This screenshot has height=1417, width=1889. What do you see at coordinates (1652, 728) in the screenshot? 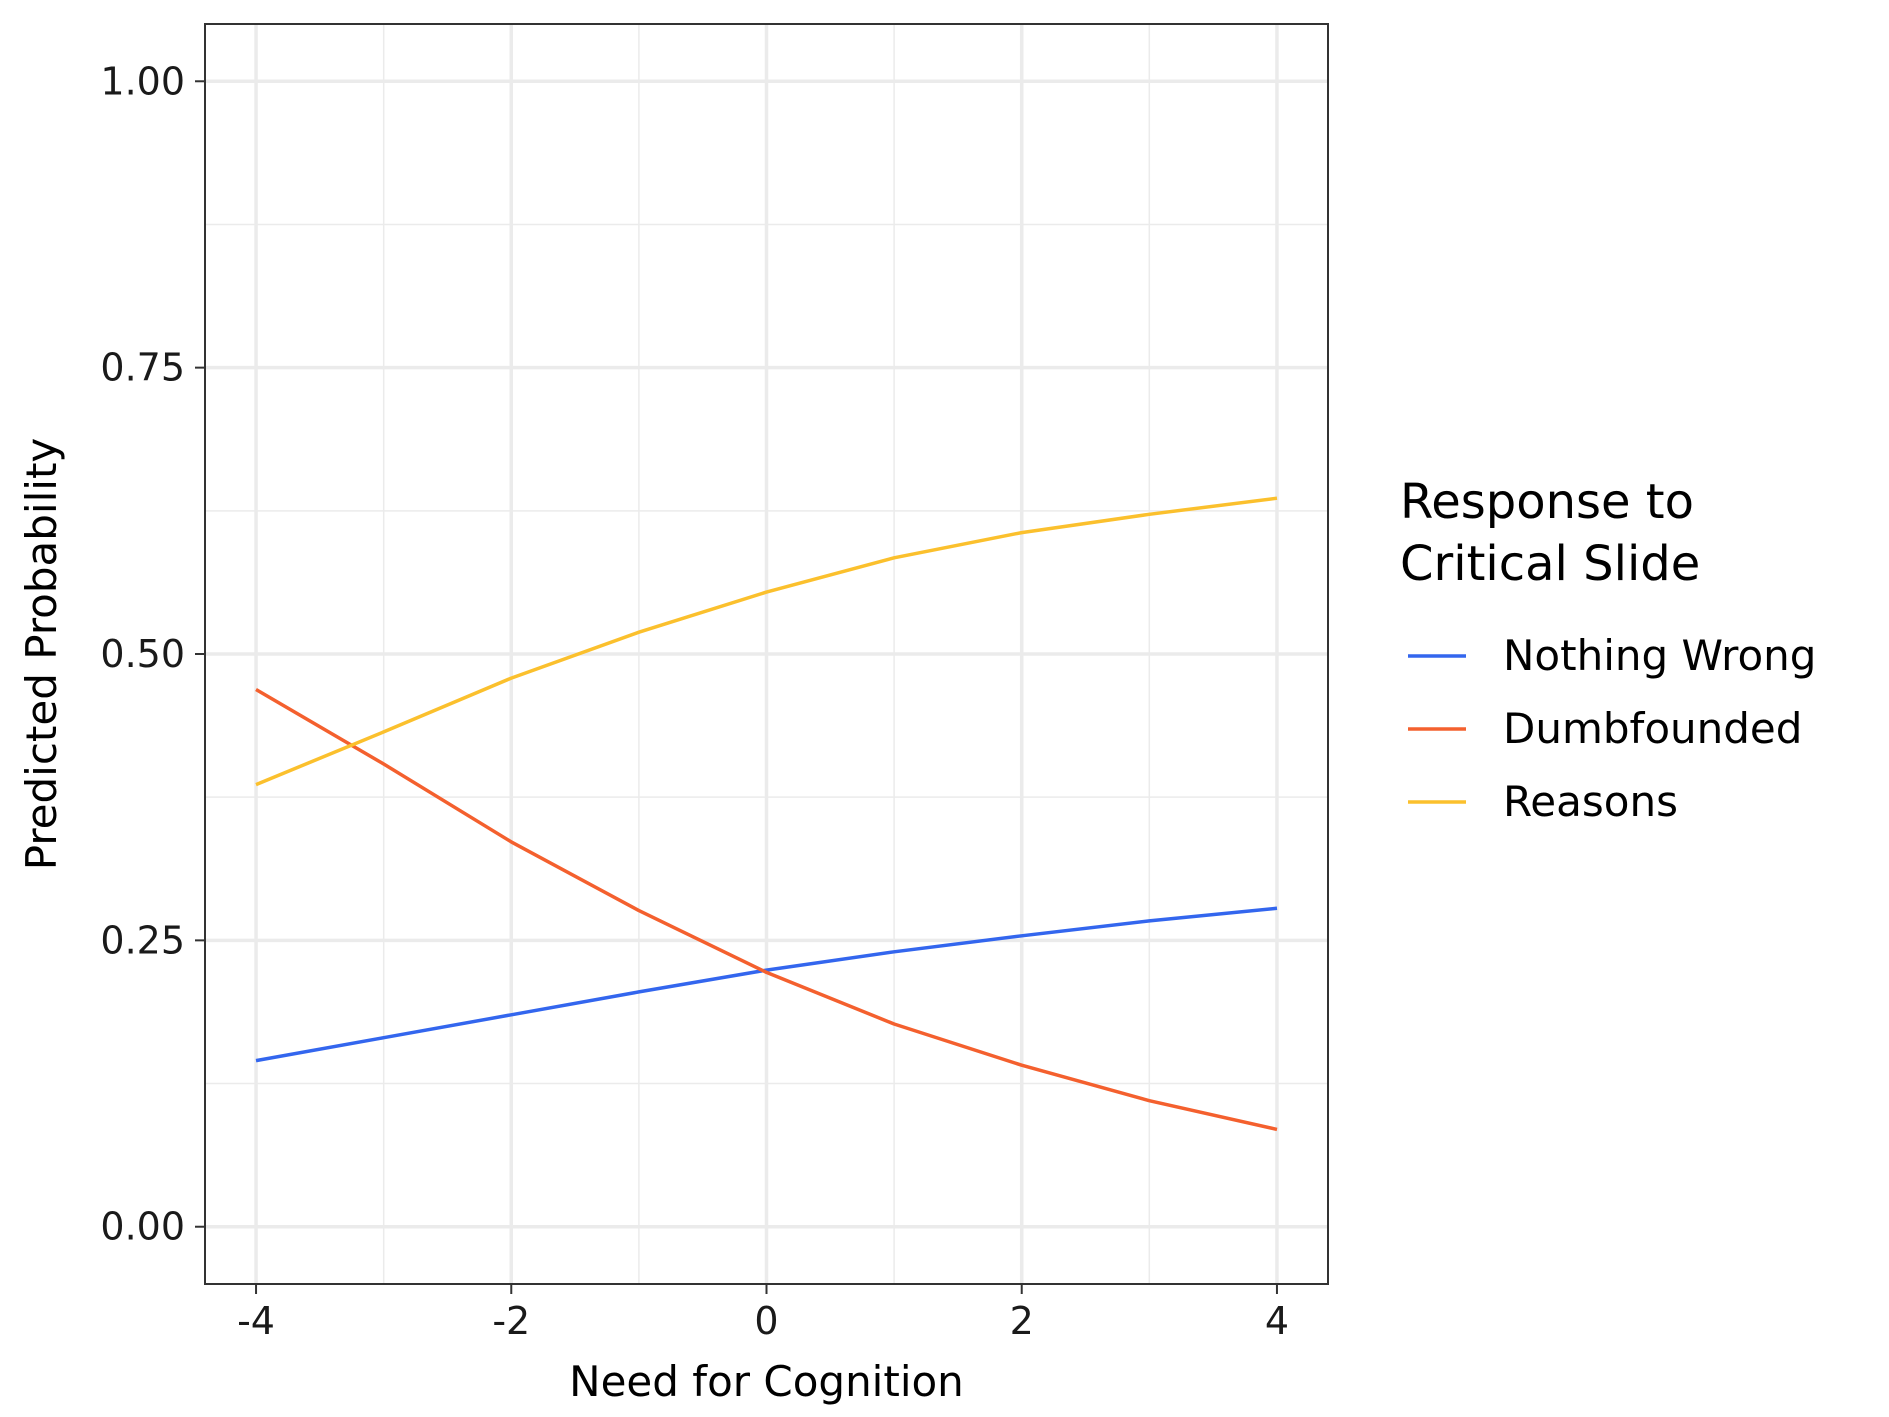
I see `legend-label-dumbfounded: Dumbfounded` at bounding box center [1652, 728].